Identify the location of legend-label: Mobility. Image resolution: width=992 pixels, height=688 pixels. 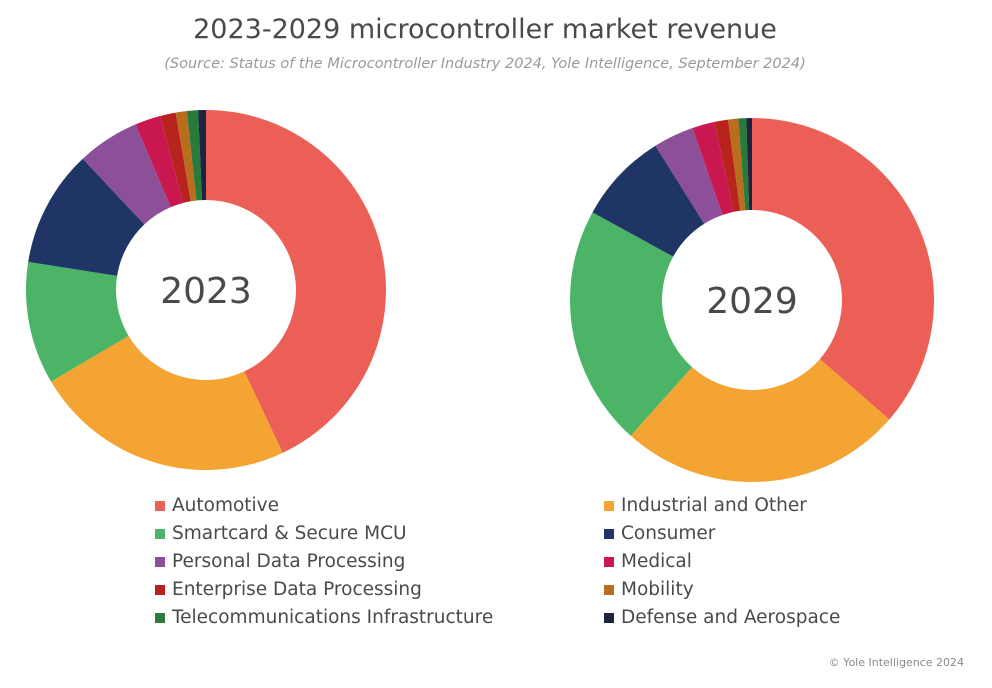
(657, 589).